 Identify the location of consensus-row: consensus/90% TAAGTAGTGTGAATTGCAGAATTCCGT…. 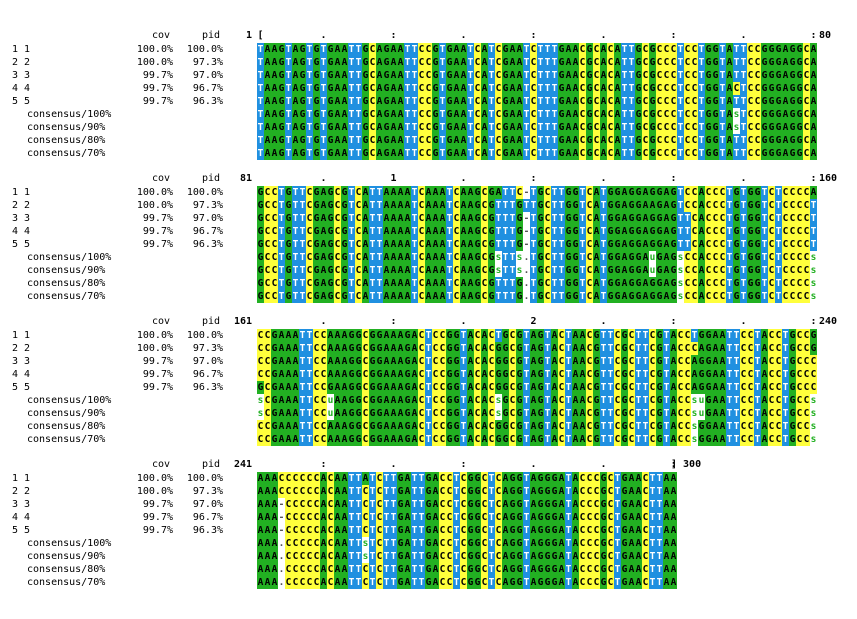
(428, 127).